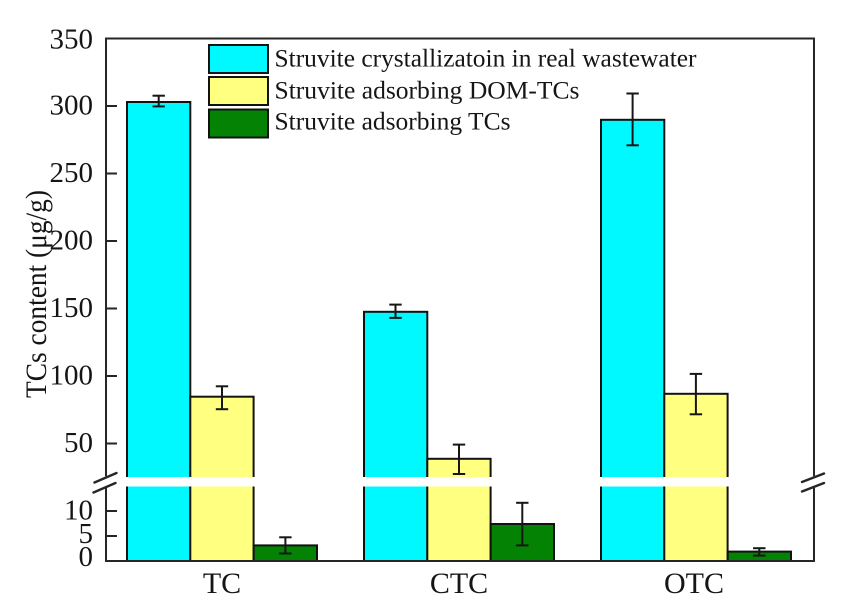 The image size is (845, 616). What do you see at coordinates (86, 557) in the screenshot?
I see `svg-text: 0` at bounding box center [86, 557].